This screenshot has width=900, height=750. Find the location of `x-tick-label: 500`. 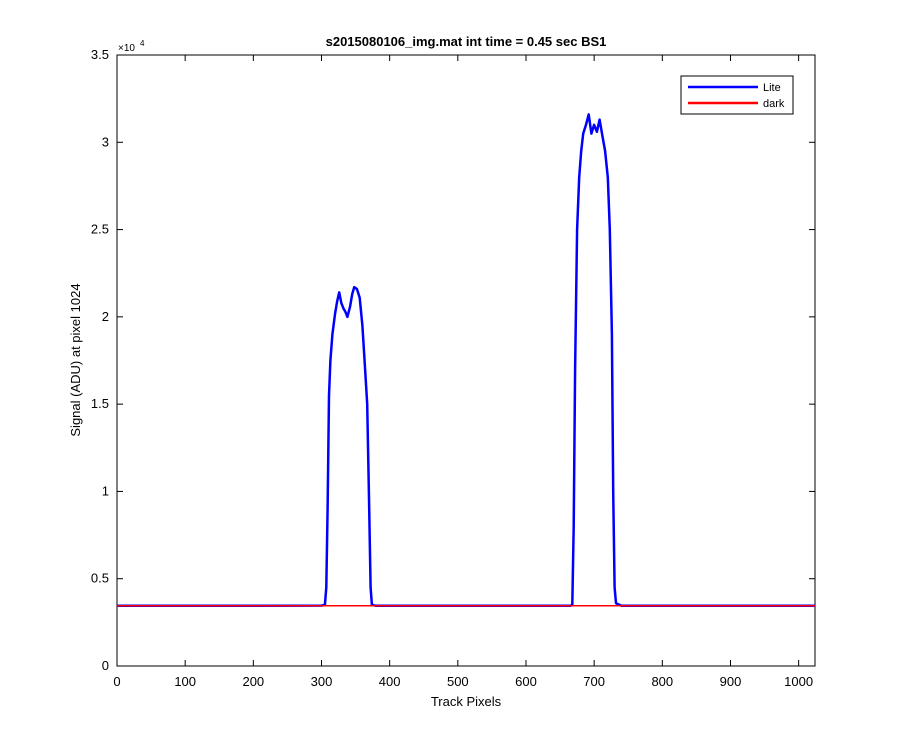

x-tick-label: 500 is located at coordinates (458, 681).